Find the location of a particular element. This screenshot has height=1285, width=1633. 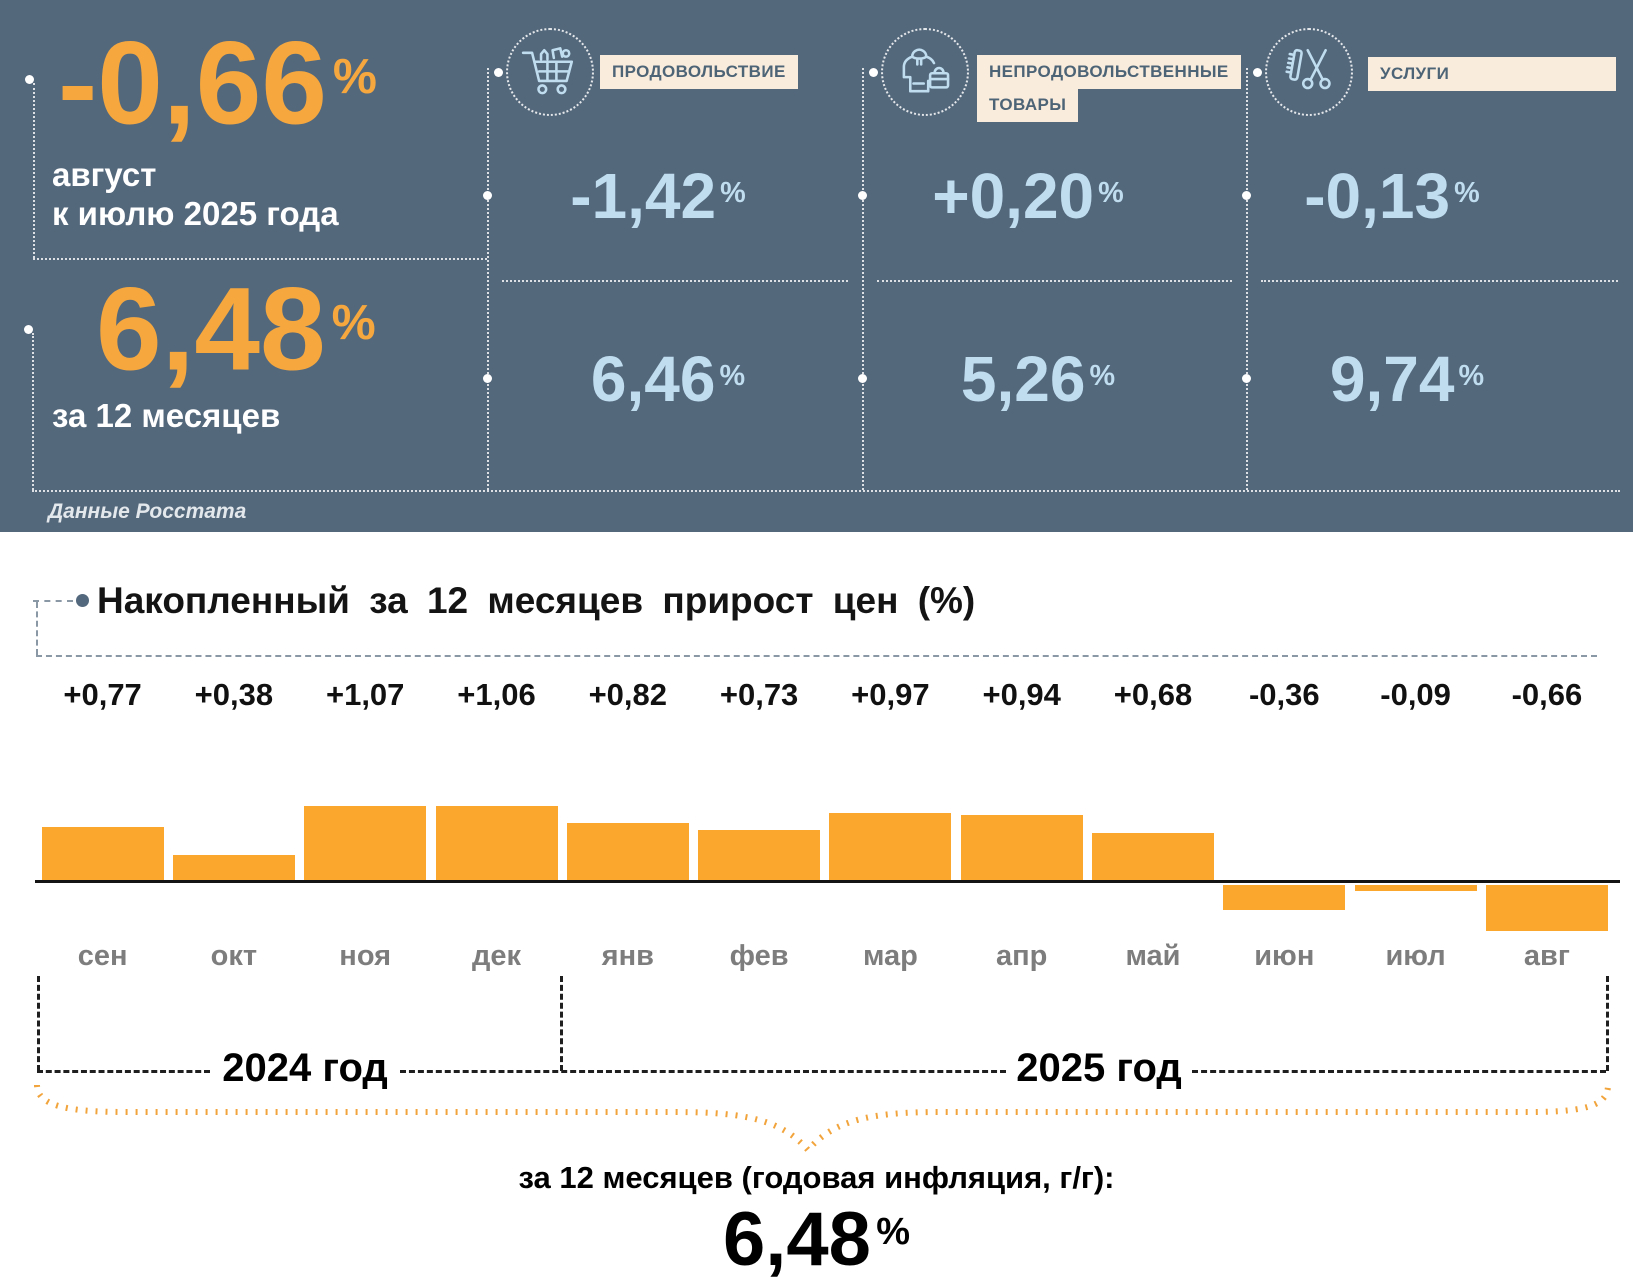

month-label: окт is located at coordinates (234, 956).